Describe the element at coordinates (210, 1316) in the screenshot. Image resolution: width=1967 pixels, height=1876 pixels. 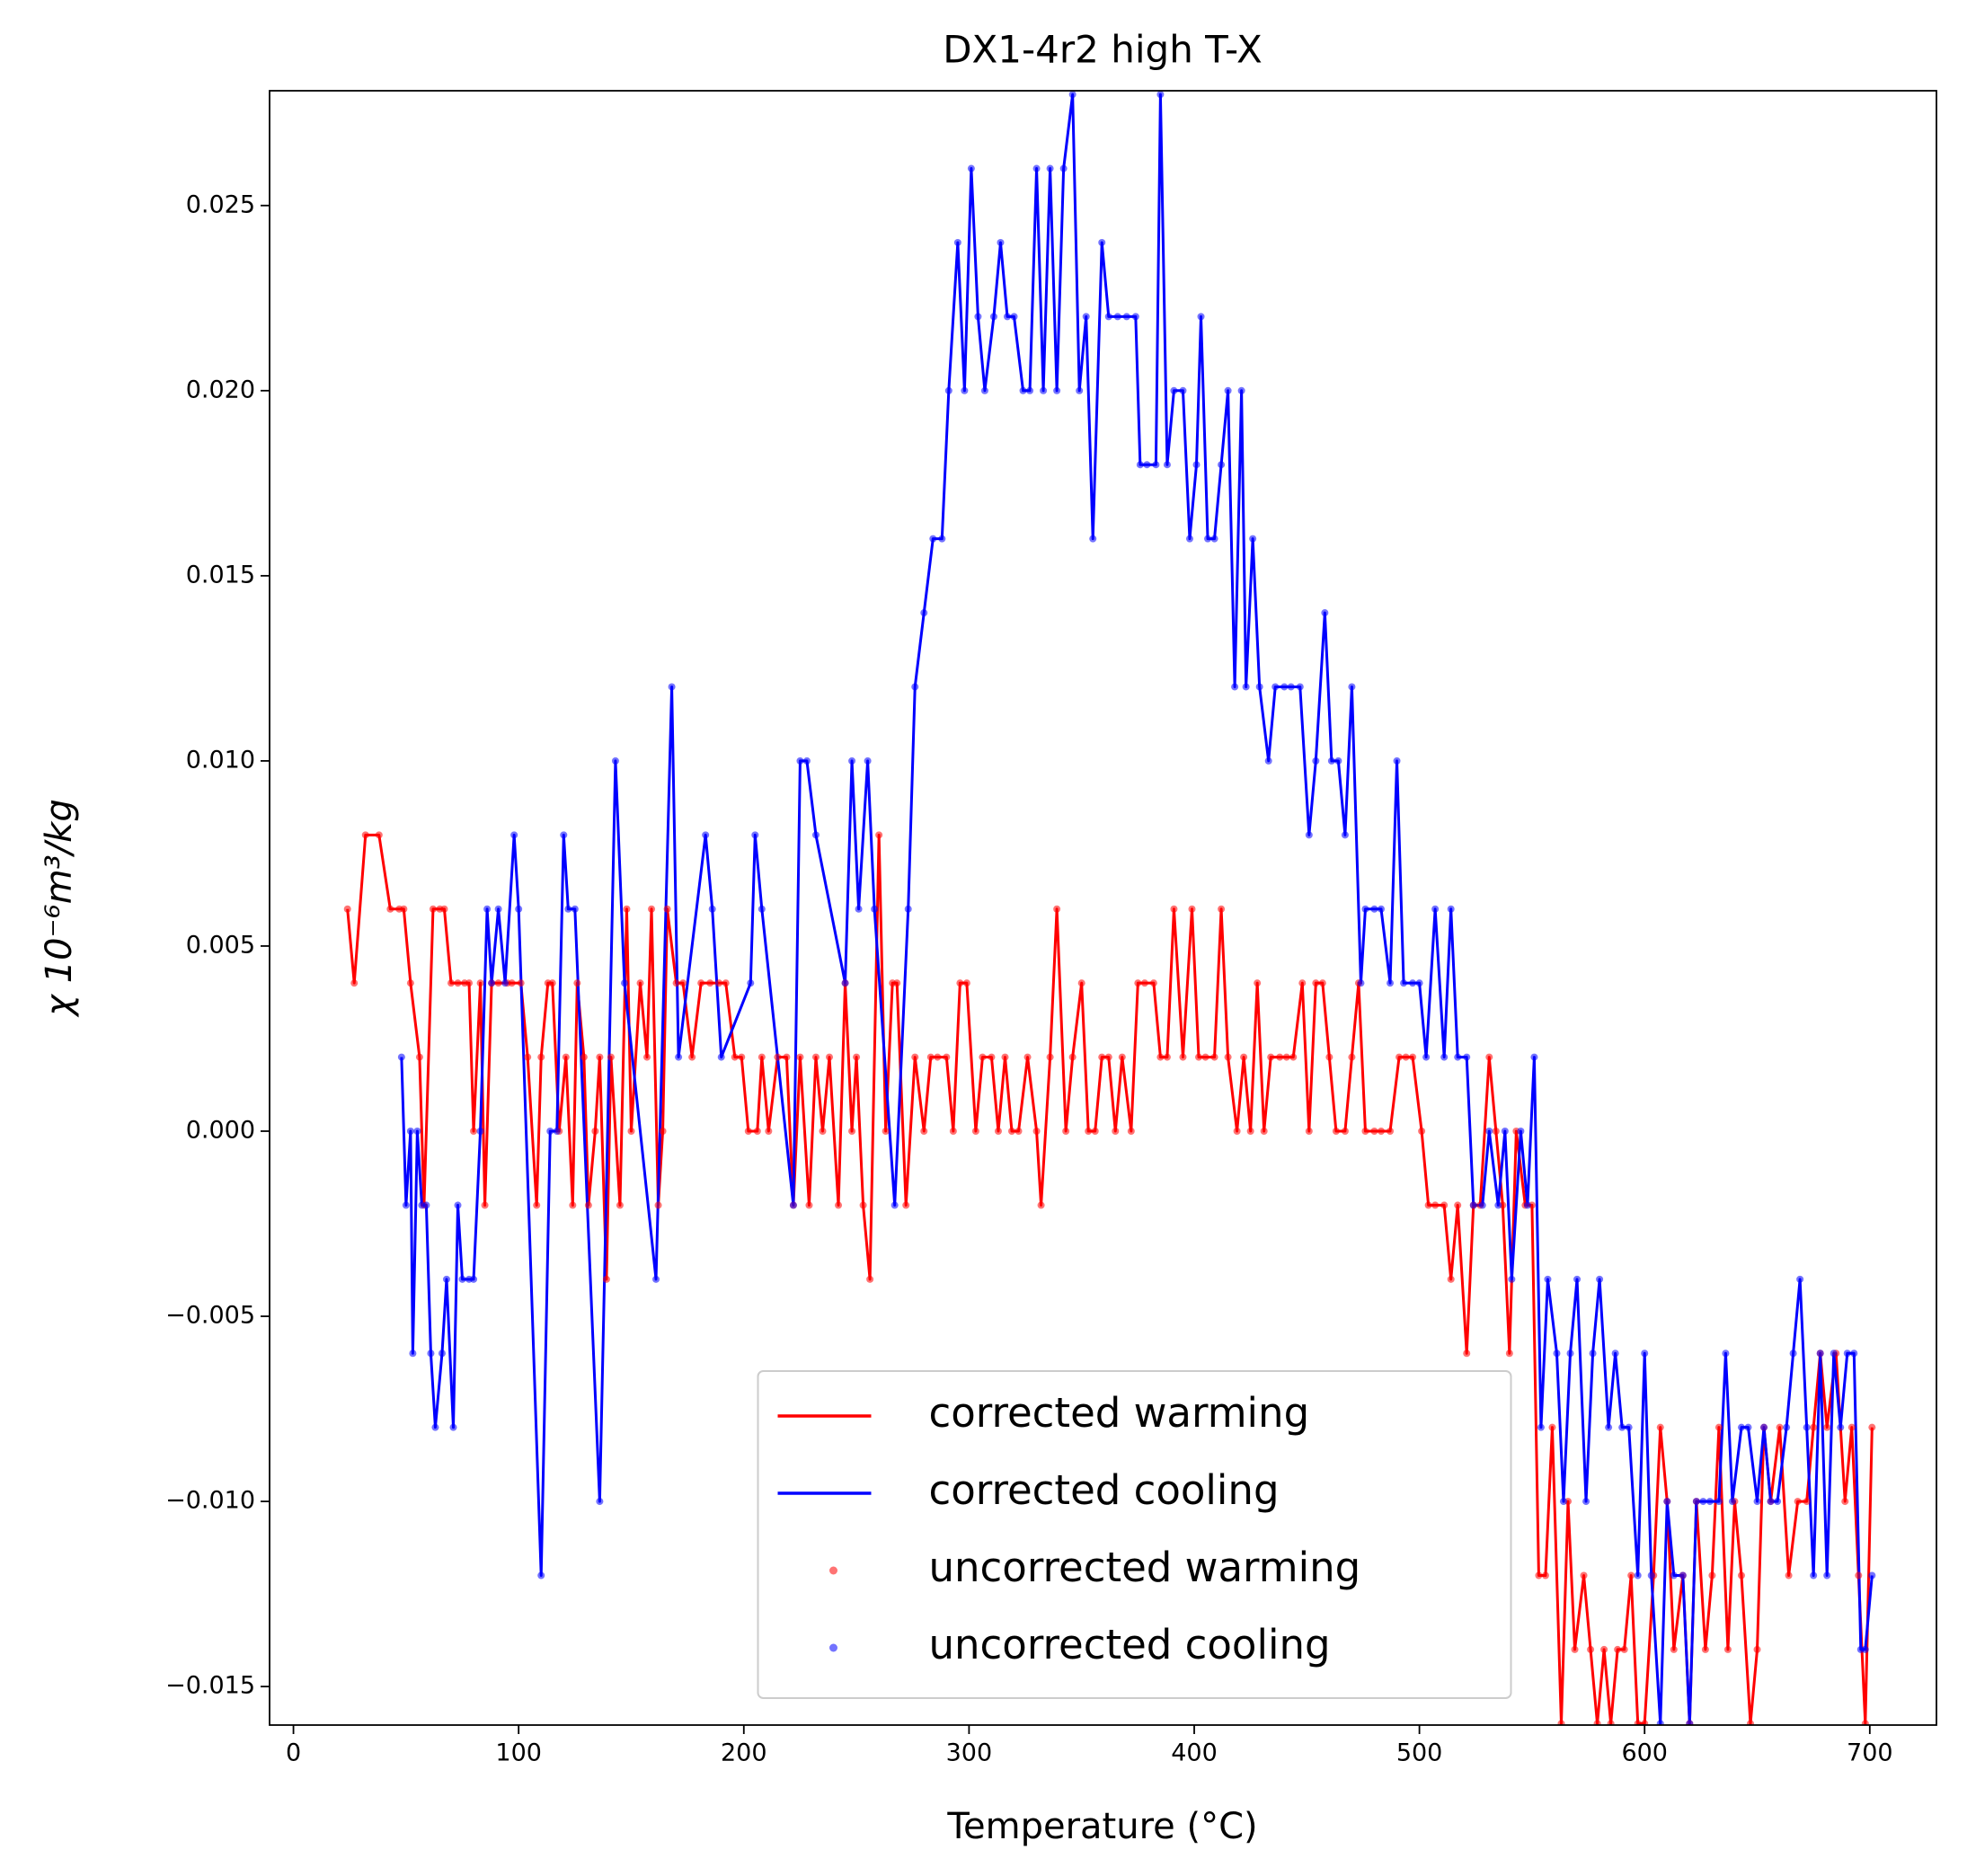
I see `y-tick-label: −0.005` at that location.